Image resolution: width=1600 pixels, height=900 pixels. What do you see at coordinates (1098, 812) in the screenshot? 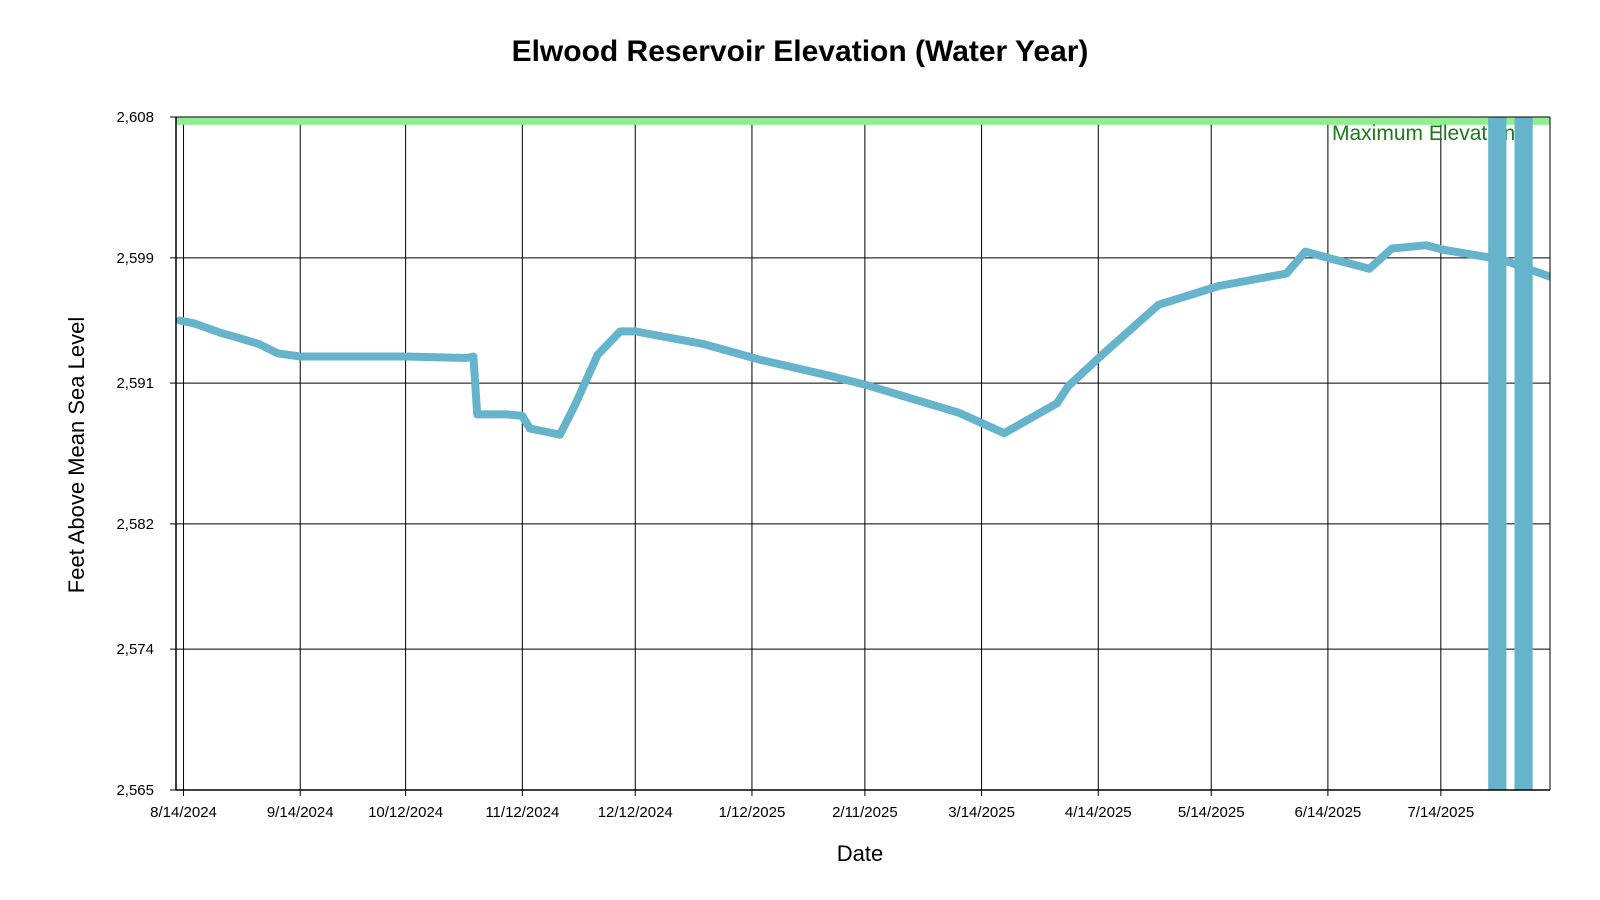
I see `x-tick-label: 4/14/2025` at bounding box center [1098, 812].